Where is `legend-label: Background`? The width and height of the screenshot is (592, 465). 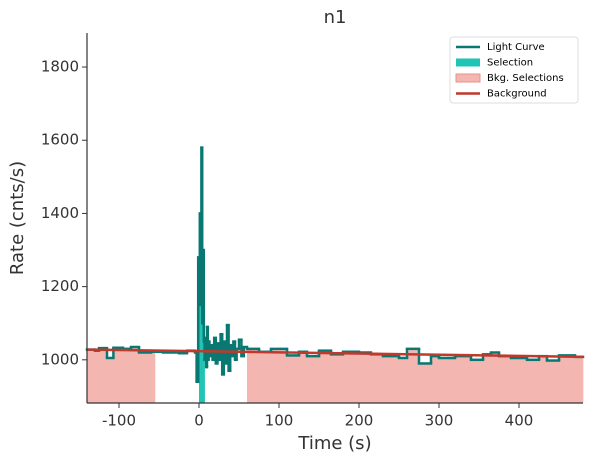
legend-label: Background is located at coordinates (517, 94).